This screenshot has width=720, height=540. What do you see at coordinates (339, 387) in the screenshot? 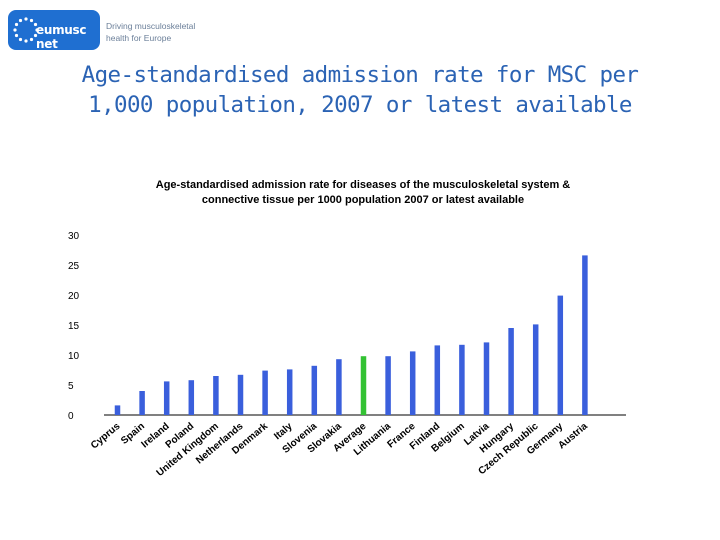
I see `bar-slovakia` at bounding box center [339, 387].